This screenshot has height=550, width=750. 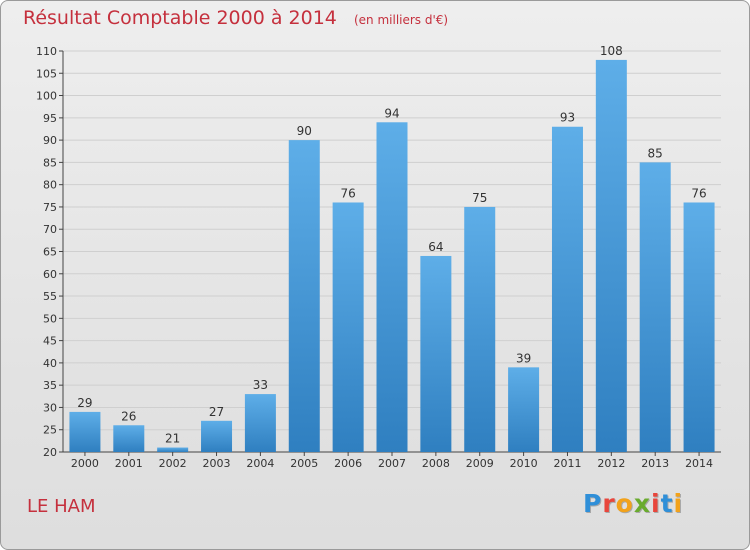 I want to click on data-label: 39, so click(x=523, y=358).